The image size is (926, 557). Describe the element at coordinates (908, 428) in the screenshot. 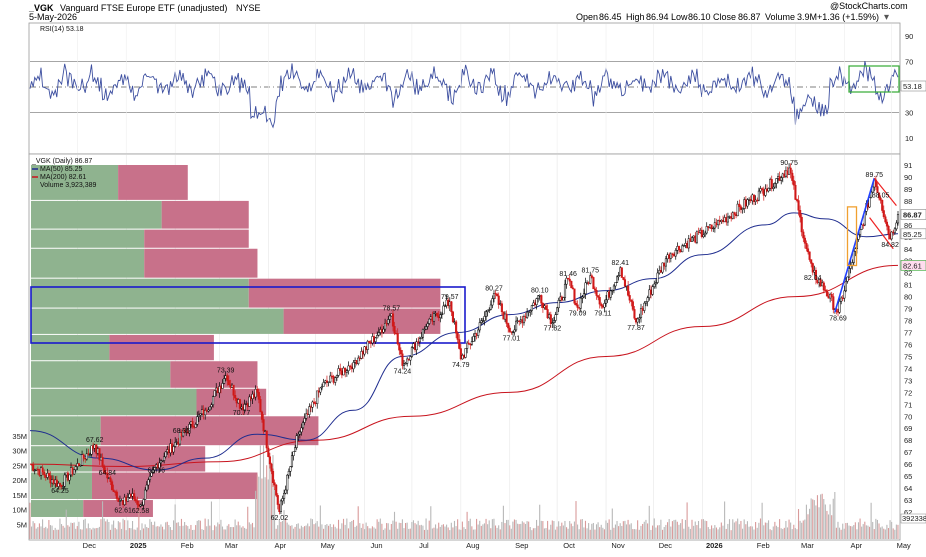

I see `y-tick-label: 69` at that location.